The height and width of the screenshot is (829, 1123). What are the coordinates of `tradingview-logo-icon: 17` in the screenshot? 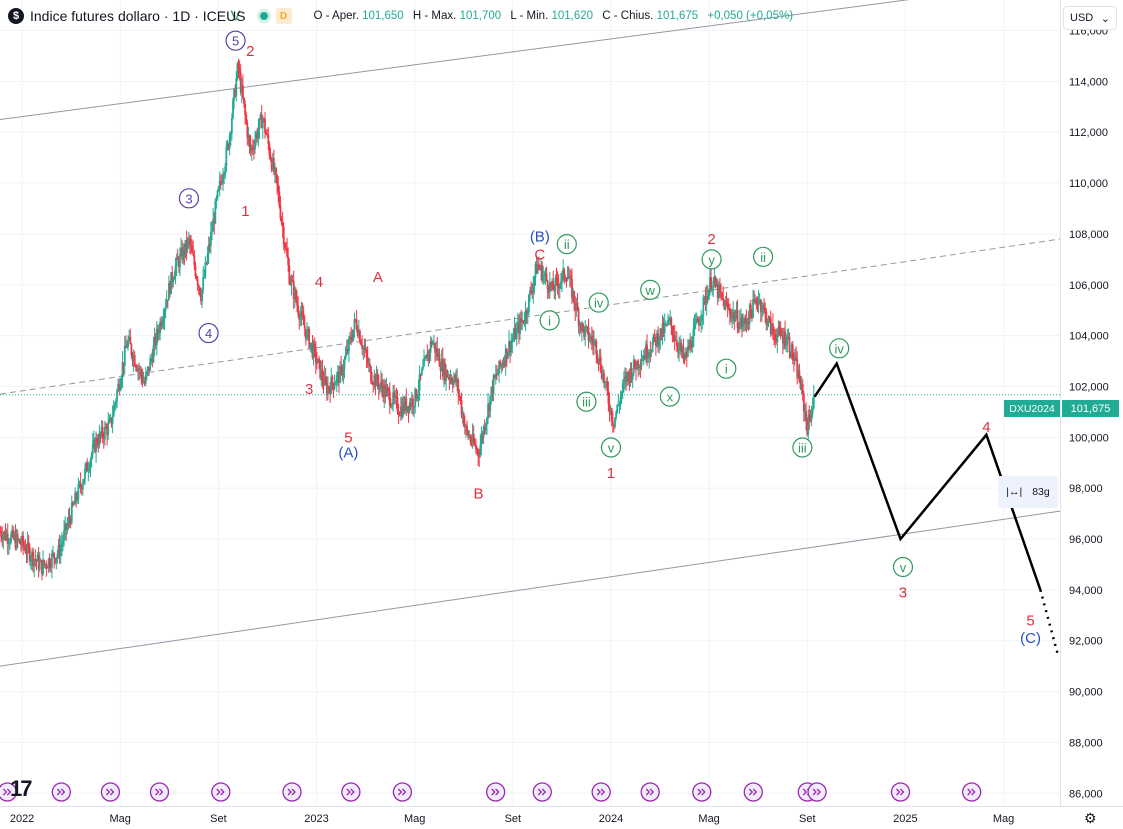 It's located at (21, 788).